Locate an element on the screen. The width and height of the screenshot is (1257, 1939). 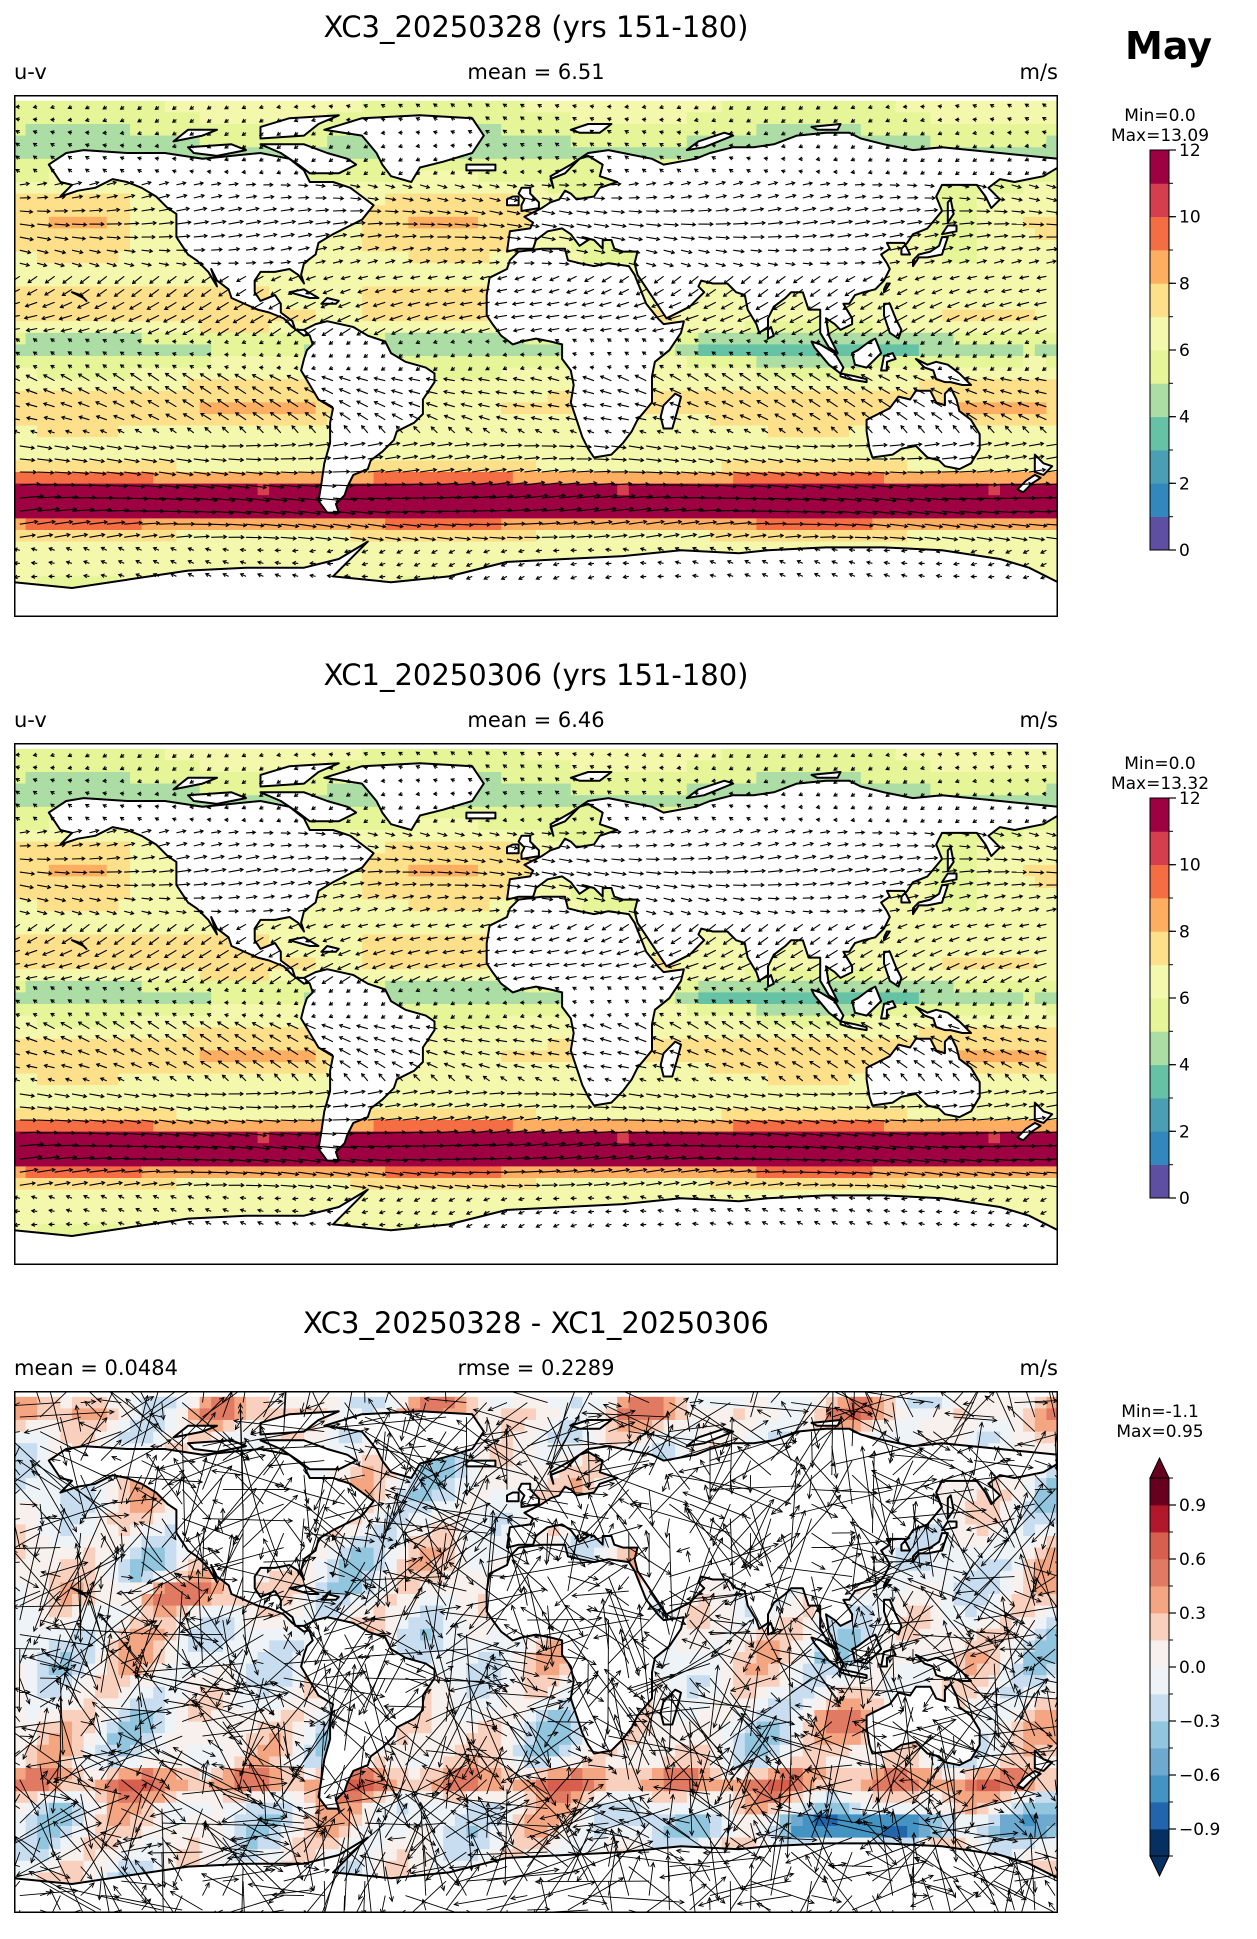
colorbar-tick-label: 2 is located at coordinates (1184, 1132).